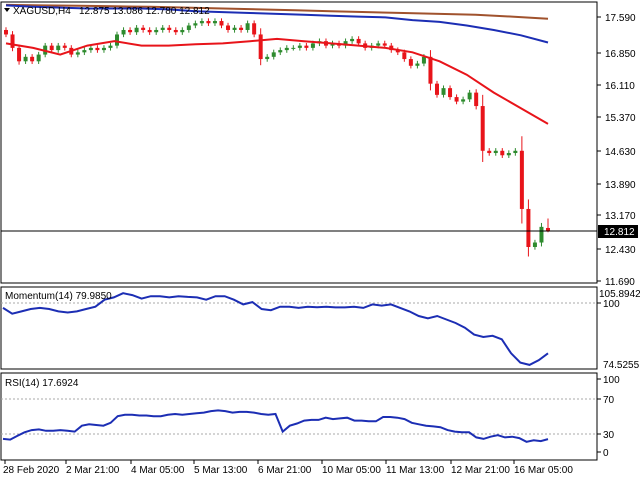 This screenshot has height=480, width=640. I want to click on time-tick: 4 Mar 05:00, so click(158, 470).